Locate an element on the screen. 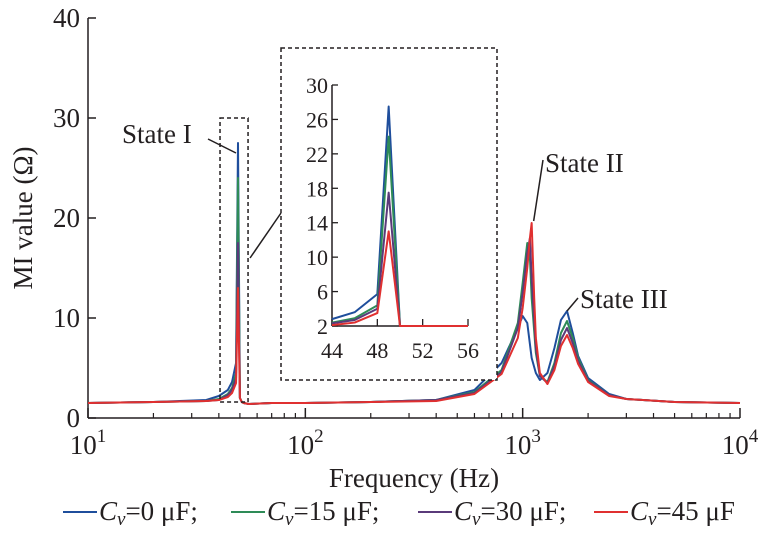 This screenshot has height=547, width=763. y-tick-label: 20 is located at coordinates (66, 218).